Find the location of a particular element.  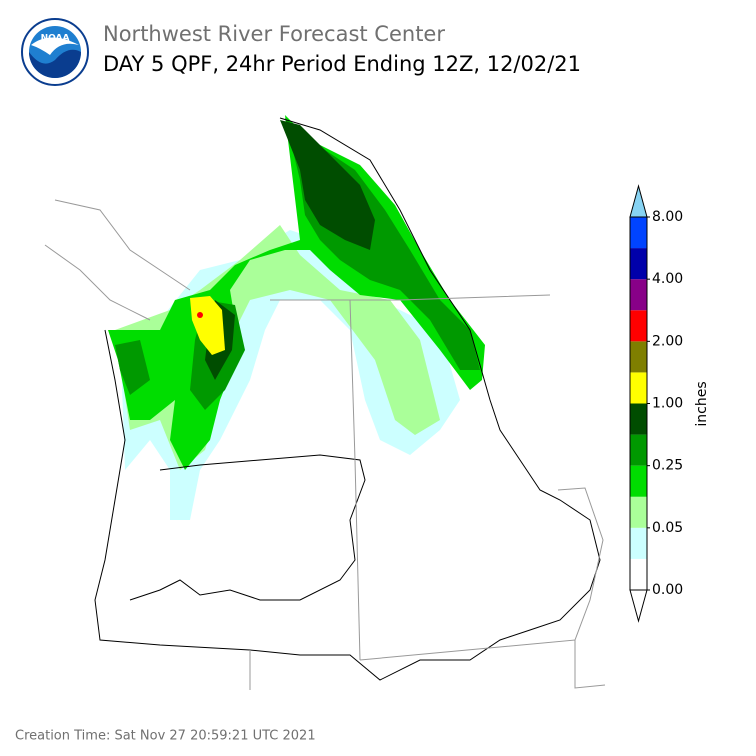

colorbar-tick-label: 8.00 is located at coordinates (667, 217).